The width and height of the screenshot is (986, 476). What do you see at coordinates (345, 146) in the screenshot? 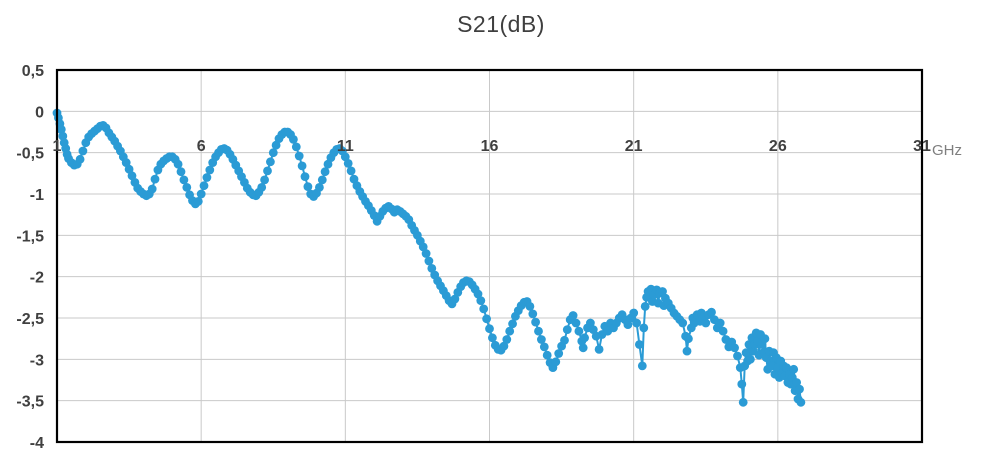
I see `x-tick-label: 11` at bounding box center [345, 146].